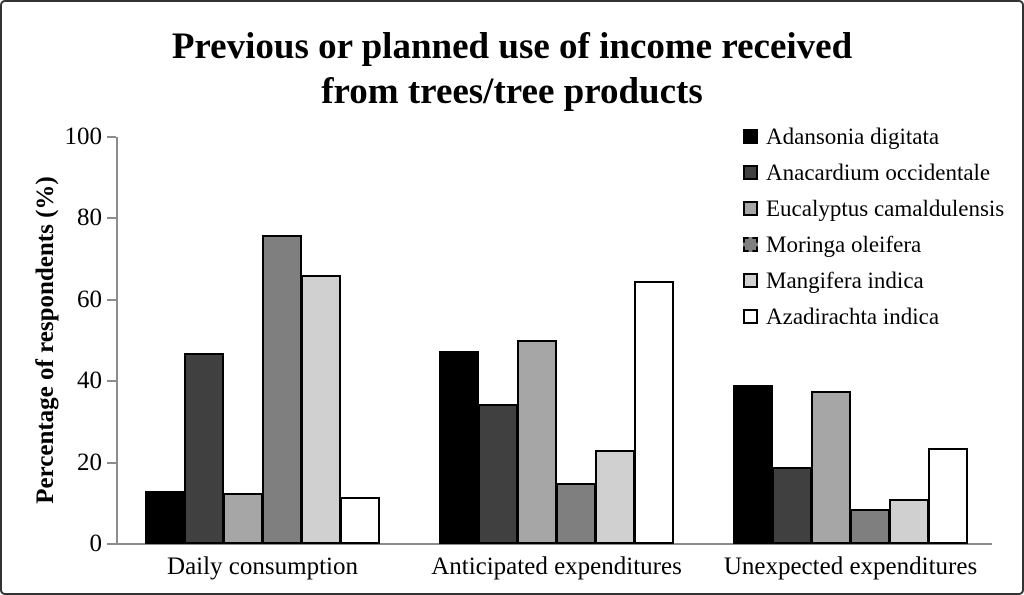 The image size is (1024, 595). What do you see at coordinates (885, 208) in the screenshot?
I see `legend-label: Eucalyptus camaldulensis` at bounding box center [885, 208].